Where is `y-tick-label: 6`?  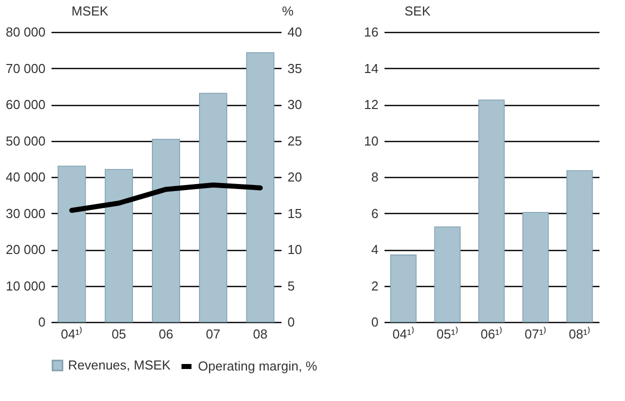
y-tick-label: 6 is located at coordinates (374, 213).